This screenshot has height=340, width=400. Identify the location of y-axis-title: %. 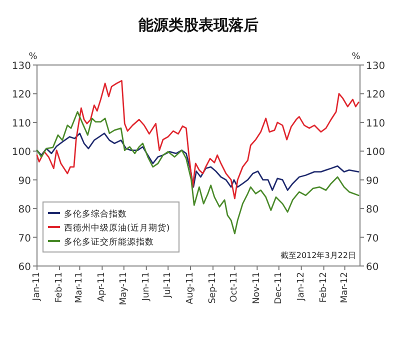
(33, 57).